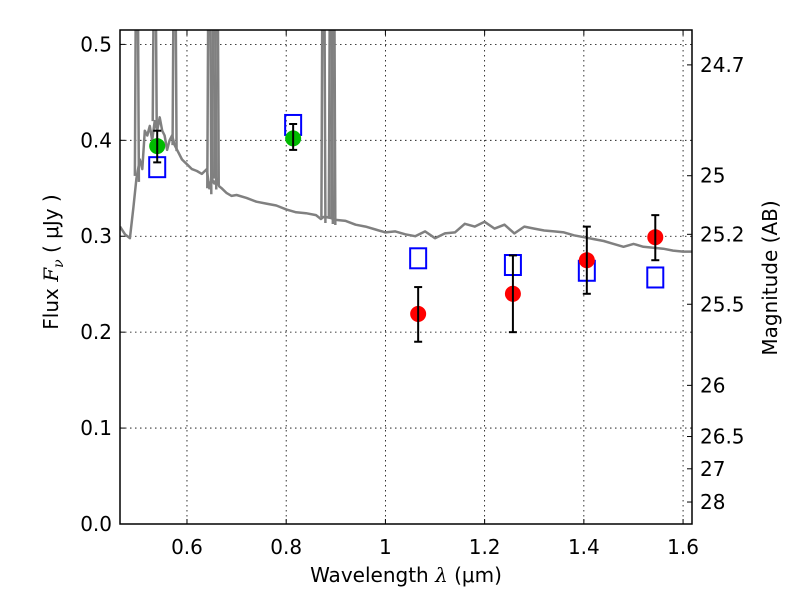 The width and height of the screenshot is (800, 600). What do you see at coordinates (372, 575) in the screenshot?
I see `x-axis-label-text: Wavelength` at bounding box center [372, 575].